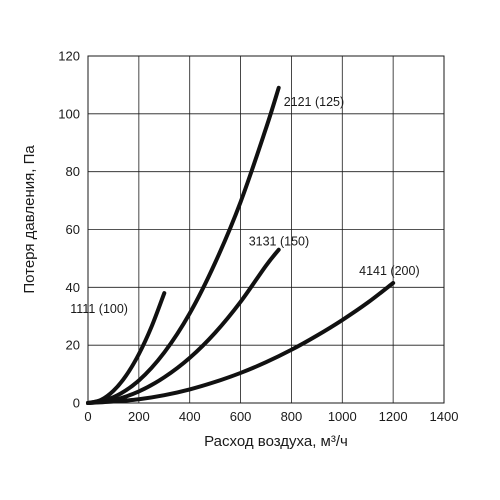 The height and width of the screenshot is (500, 500). I want to click on y-tick-label: 40, so click(73, 287).